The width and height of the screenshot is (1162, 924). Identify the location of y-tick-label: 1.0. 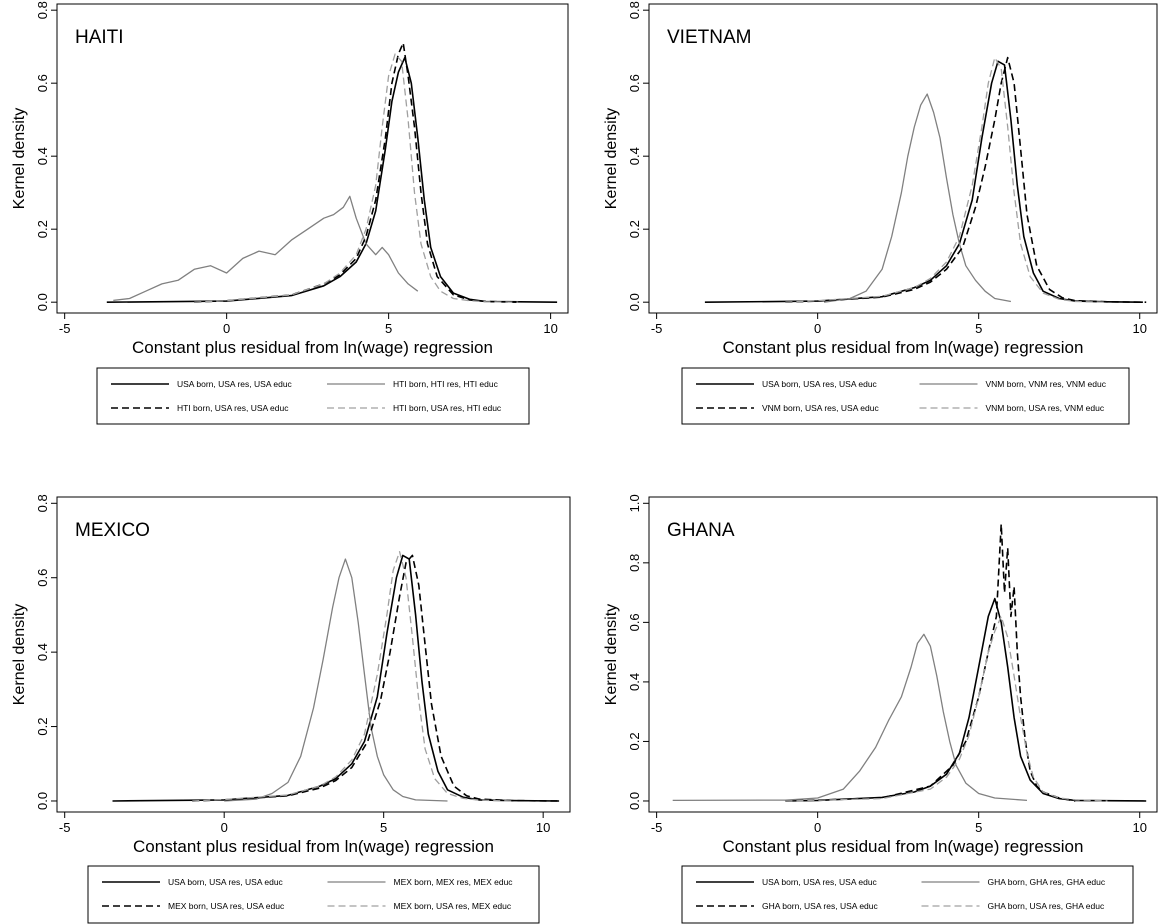
(634, 503).